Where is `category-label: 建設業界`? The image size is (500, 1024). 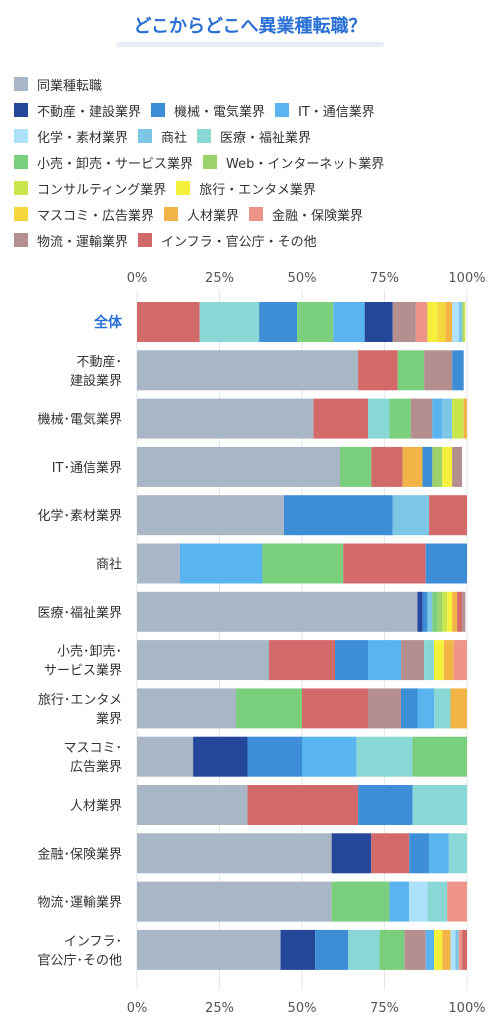
category-label: 建設業界 is located at coordinates (96, 381).